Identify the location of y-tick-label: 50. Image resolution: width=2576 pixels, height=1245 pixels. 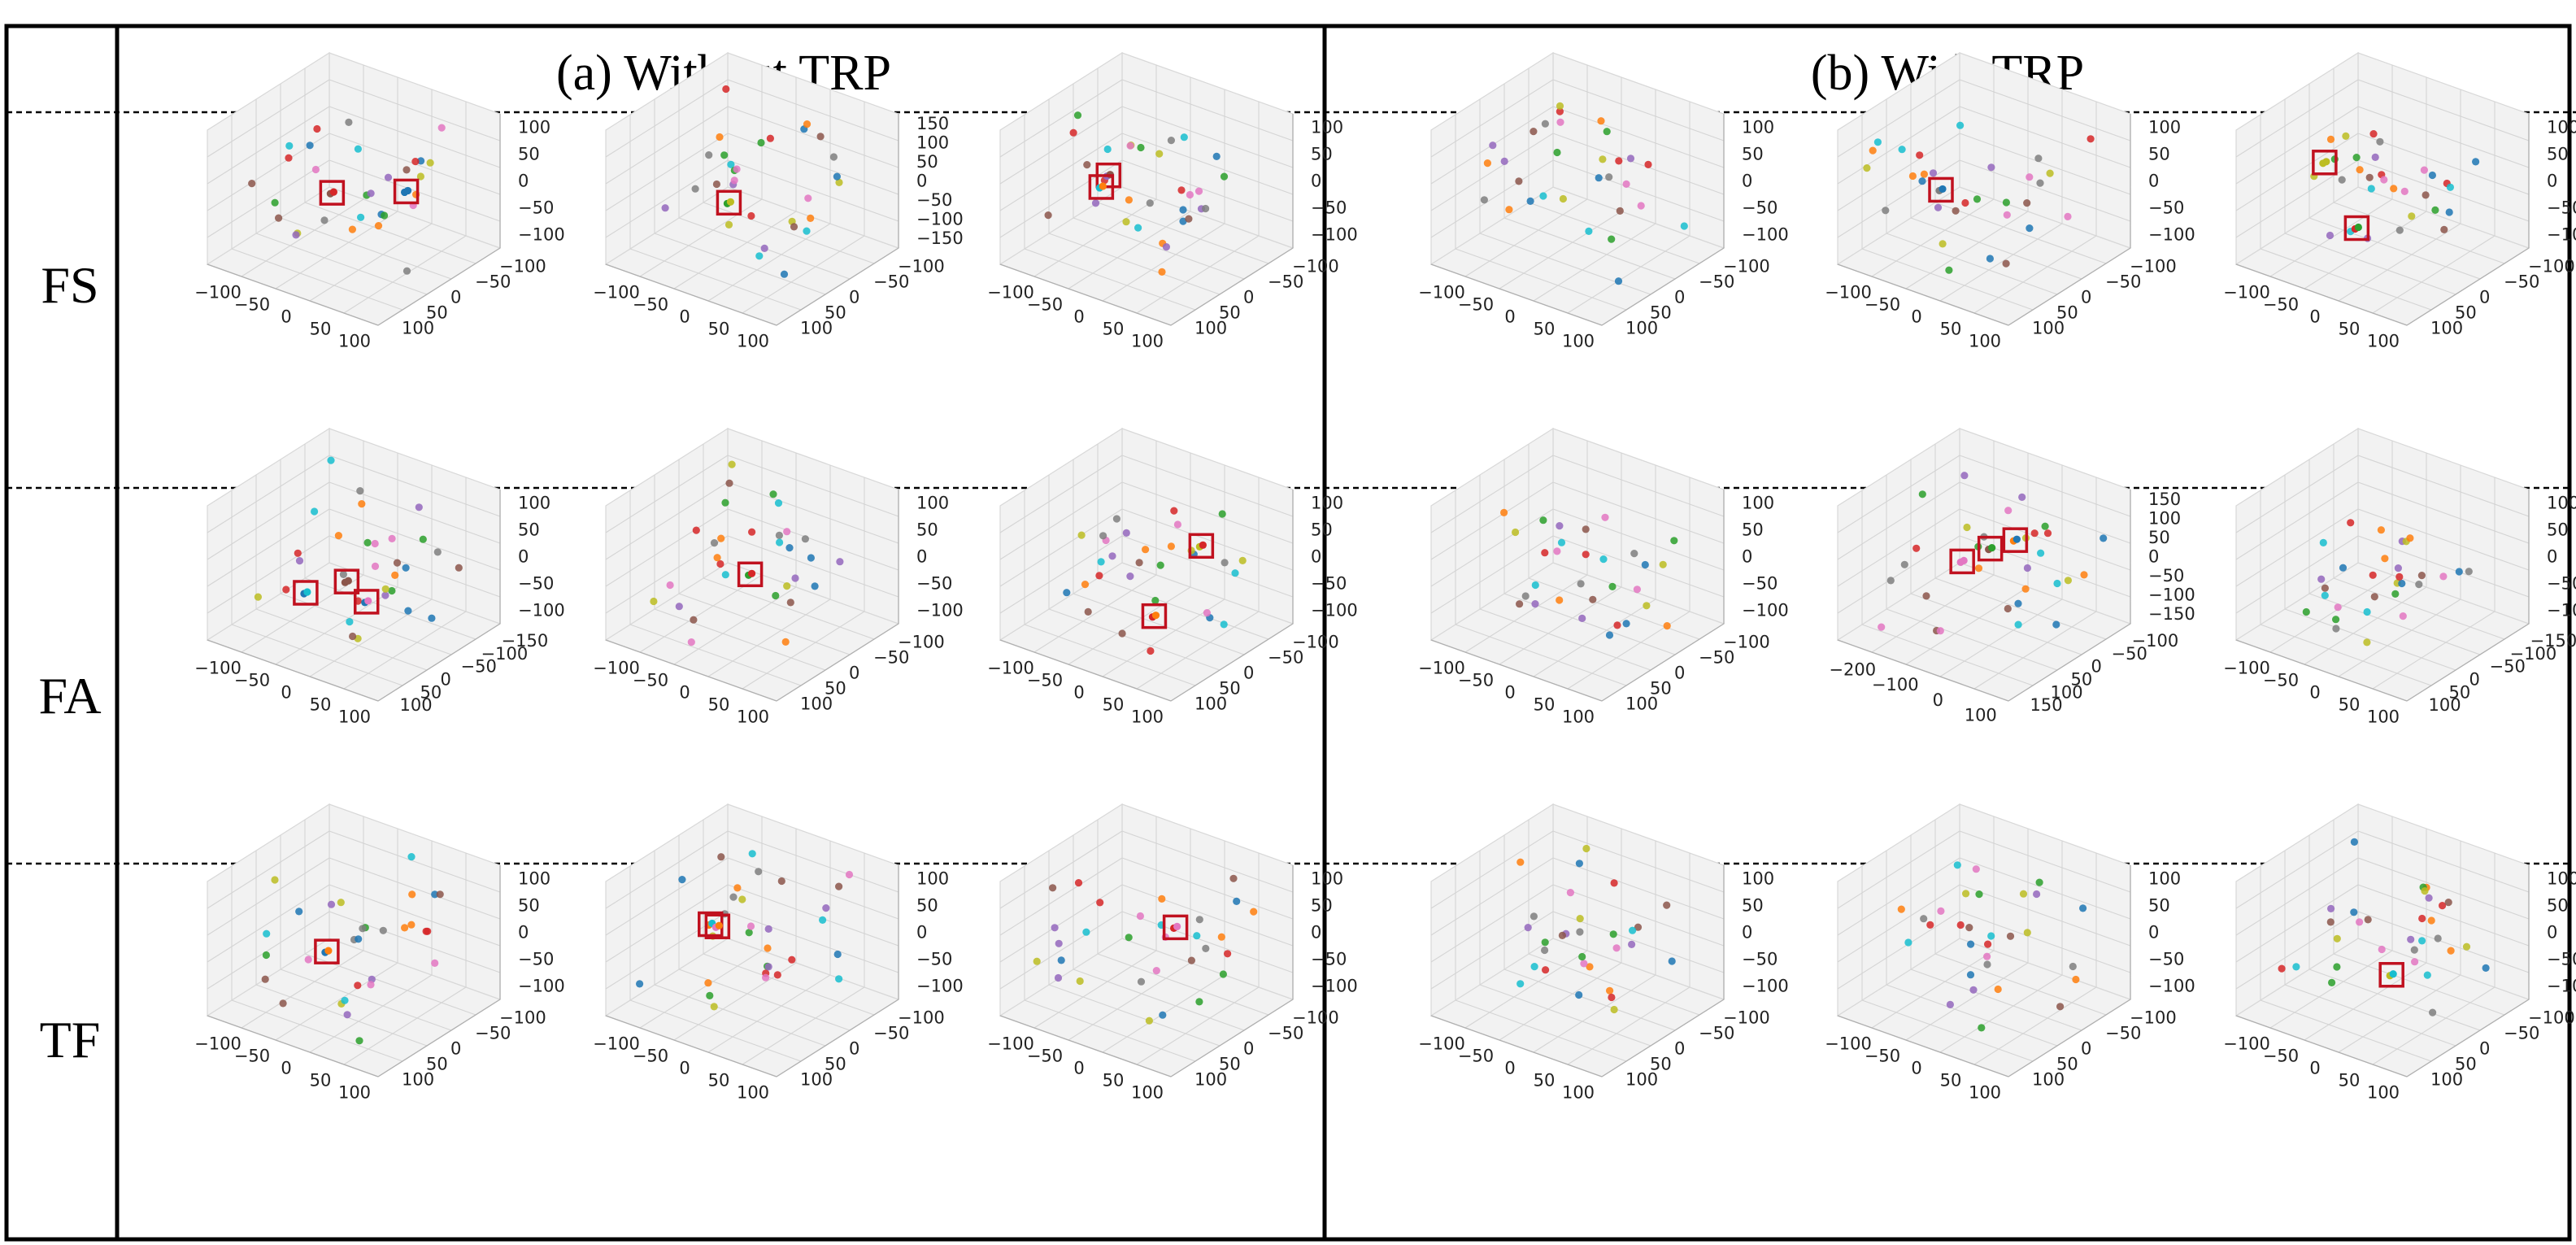
(1230, 1064).